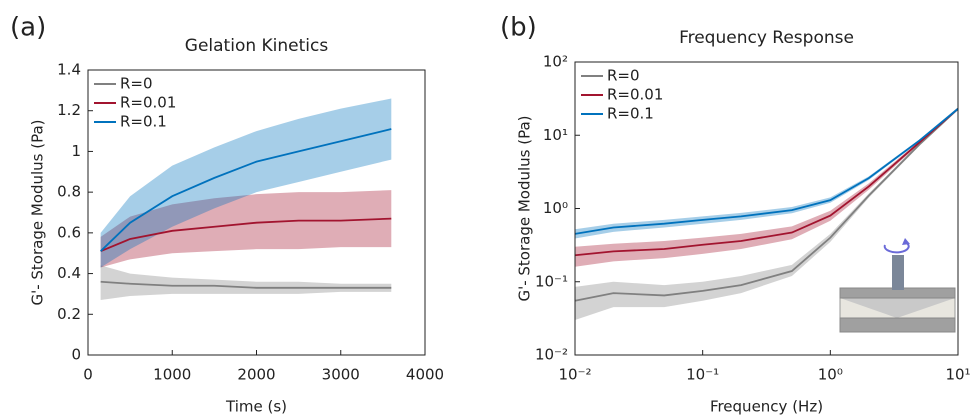 The height and width of the screenshot is (416, 971). What do you see at coordinates (957, 375) in the screenshot?
I see `x-tick-label: 10¹` at bounding box center [957, 375].